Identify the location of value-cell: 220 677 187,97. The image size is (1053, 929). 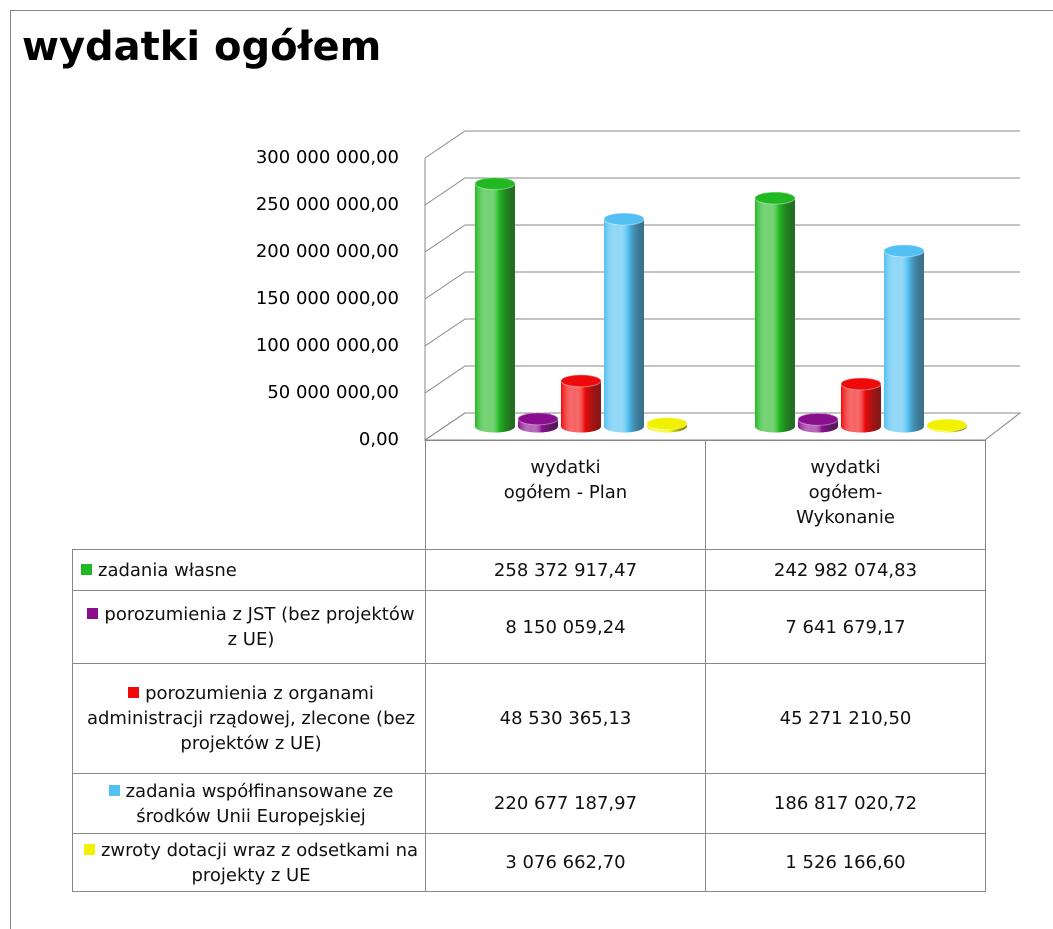
(565, 803).